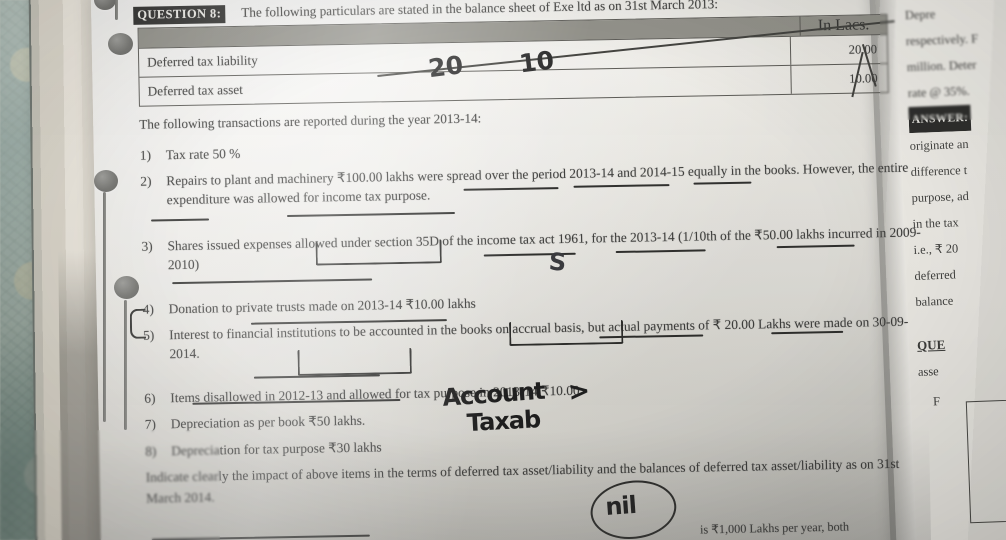  Describe the element at coordinates (620, 506) in the screenshot. I see `handwritten-note-nil: nil` at that location.